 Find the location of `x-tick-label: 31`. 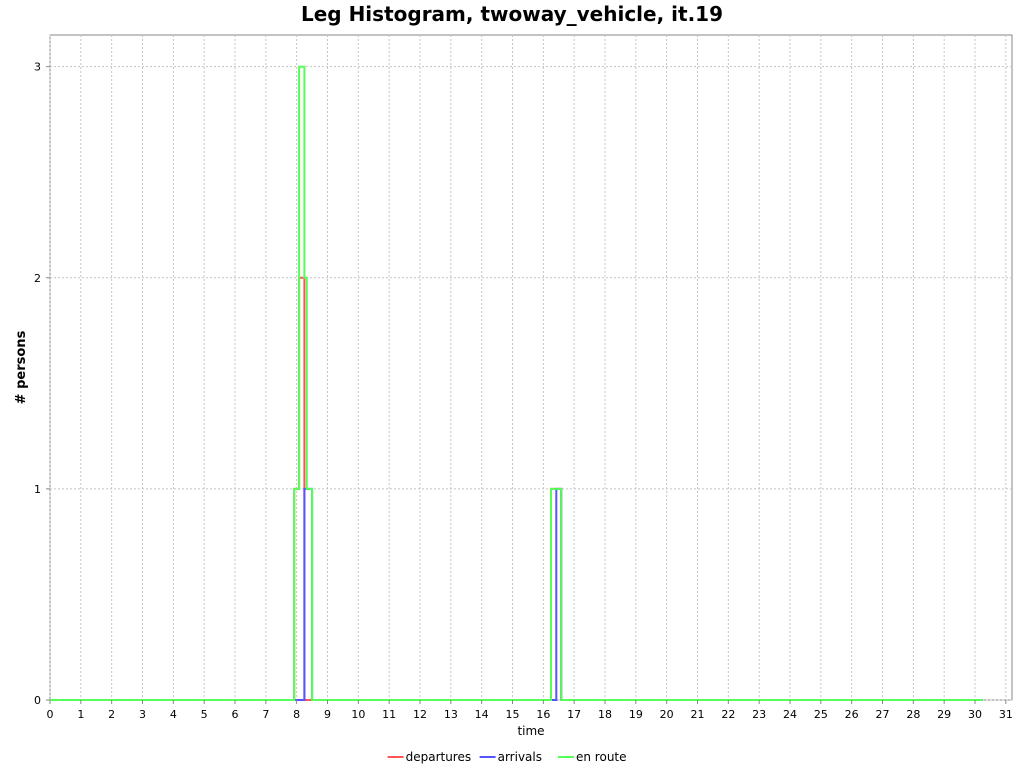

x-tick-label: 31 is located at coordinates (1006, 714).